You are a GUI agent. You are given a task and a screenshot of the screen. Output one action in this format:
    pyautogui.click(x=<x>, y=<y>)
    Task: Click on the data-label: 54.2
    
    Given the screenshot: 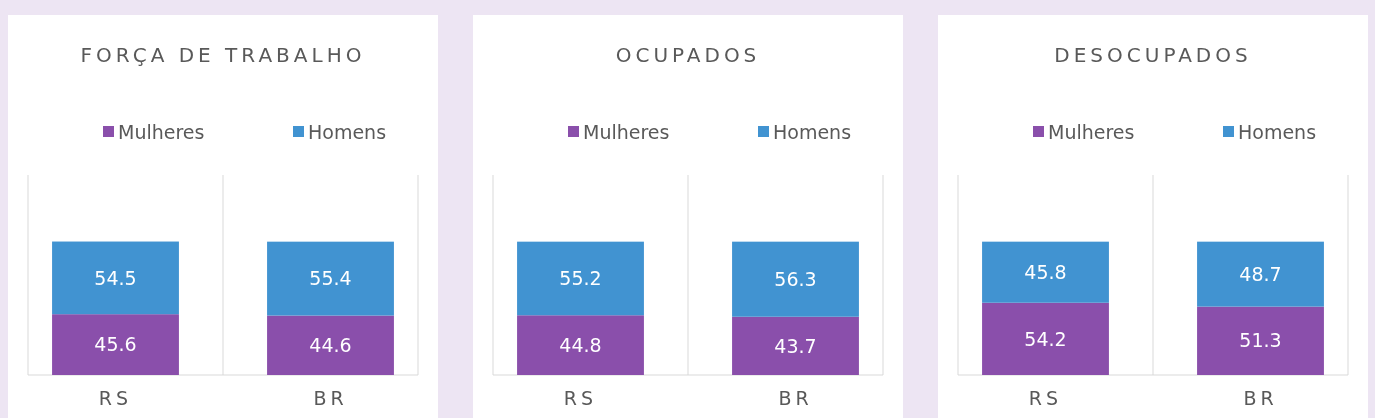 What is the action you would take?
    pyautogui.click(x=1045, y=338)
    